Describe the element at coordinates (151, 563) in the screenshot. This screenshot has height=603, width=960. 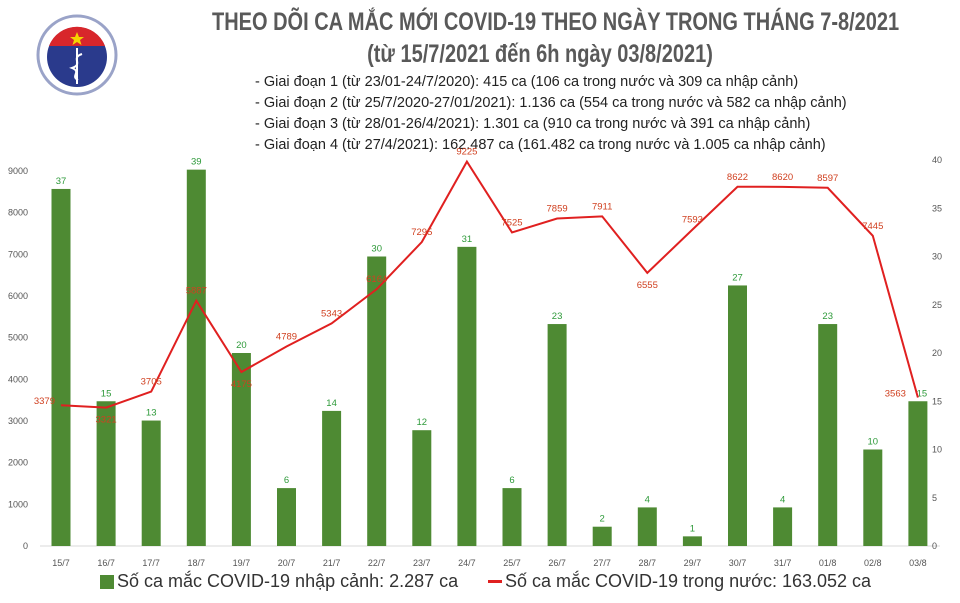
I see `x-axis-tick: 17/7` at that location.